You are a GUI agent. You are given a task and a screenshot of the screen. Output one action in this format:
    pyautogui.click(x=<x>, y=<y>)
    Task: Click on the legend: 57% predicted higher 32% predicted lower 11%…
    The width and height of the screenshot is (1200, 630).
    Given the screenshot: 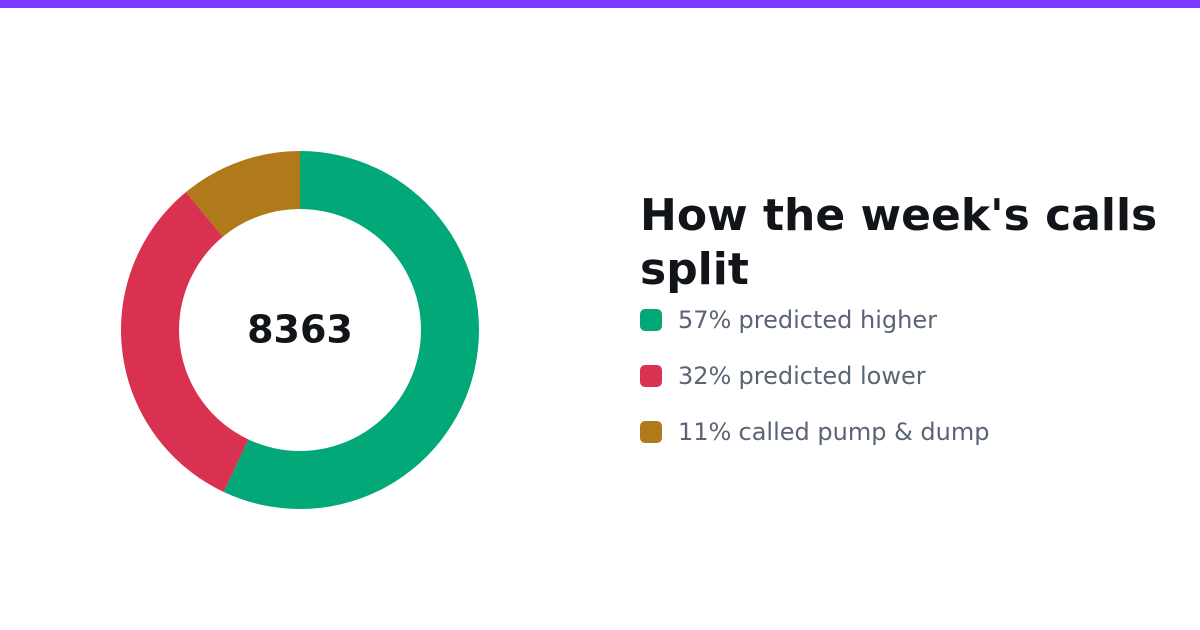 What is the action you would take?
    pyautogui.click(x=815, y=376)
    